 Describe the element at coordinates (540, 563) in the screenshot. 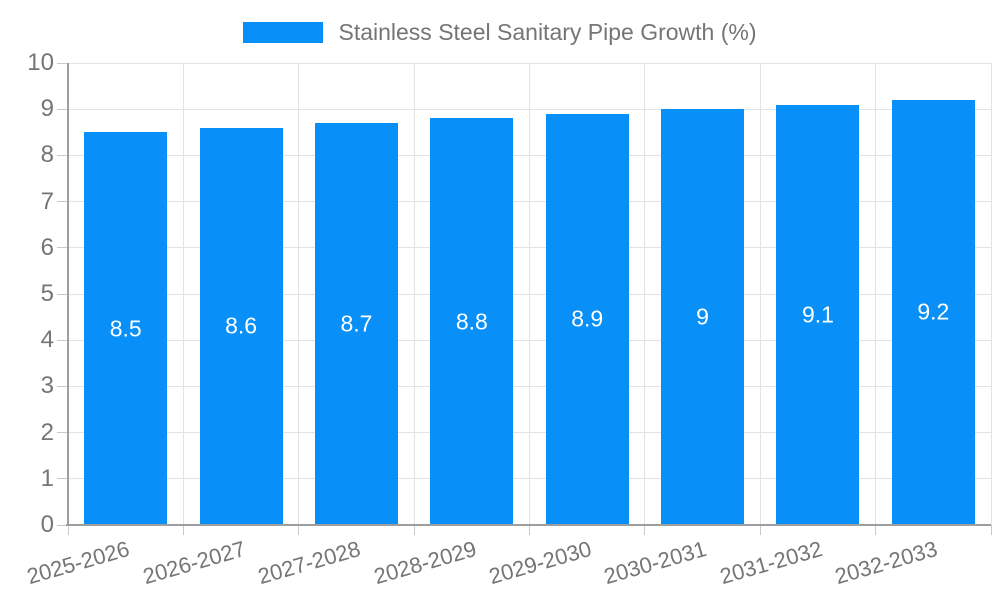

I see `x-axis-label: 2029-2030` at that location.